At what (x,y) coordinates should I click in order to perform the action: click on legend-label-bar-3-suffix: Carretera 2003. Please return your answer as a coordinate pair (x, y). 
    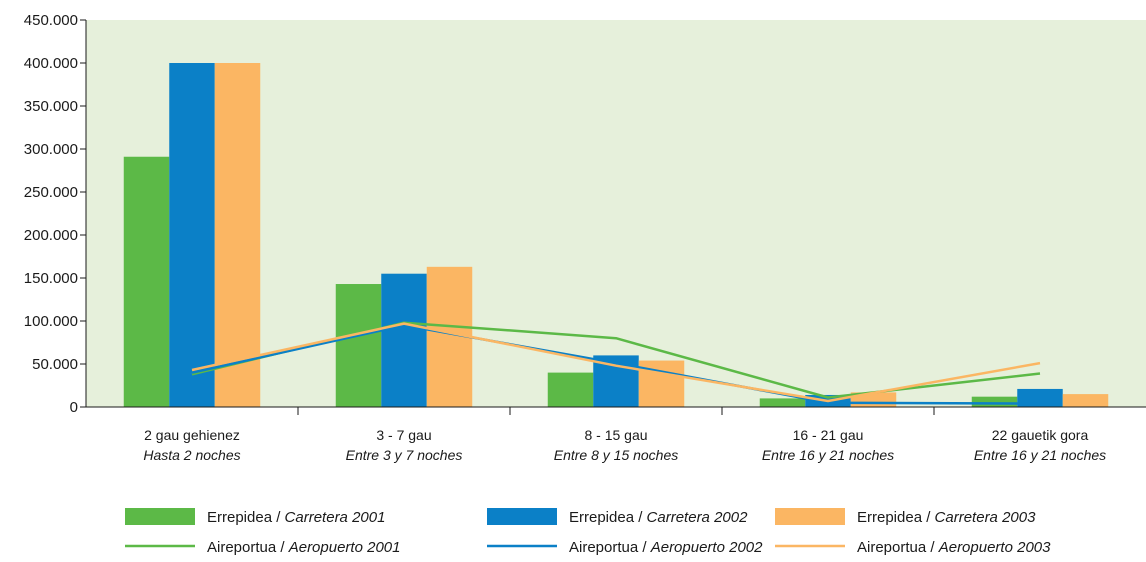
    Looking at the image, I should click on (986, 517).